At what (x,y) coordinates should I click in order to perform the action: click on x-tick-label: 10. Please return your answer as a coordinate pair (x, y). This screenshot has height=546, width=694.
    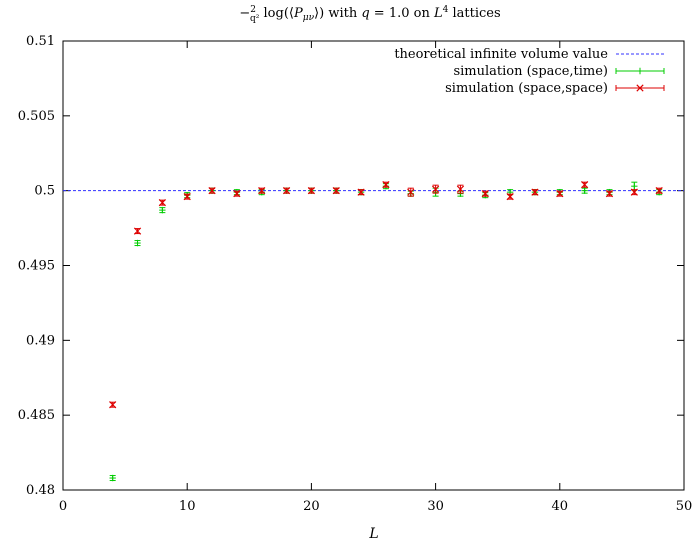
    Looking at the image, I should click on (187, 506).